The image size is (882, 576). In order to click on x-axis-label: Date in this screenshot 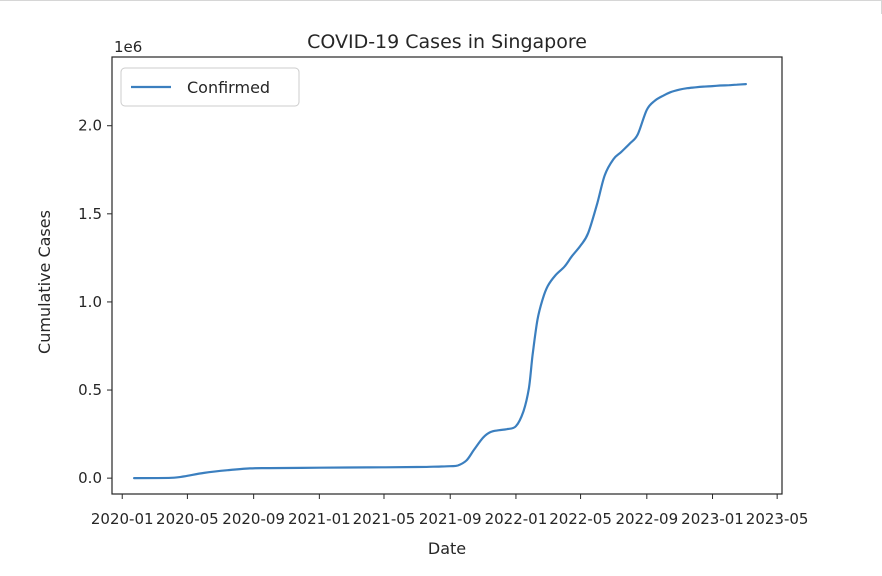, I will do `click(447, 548)`.